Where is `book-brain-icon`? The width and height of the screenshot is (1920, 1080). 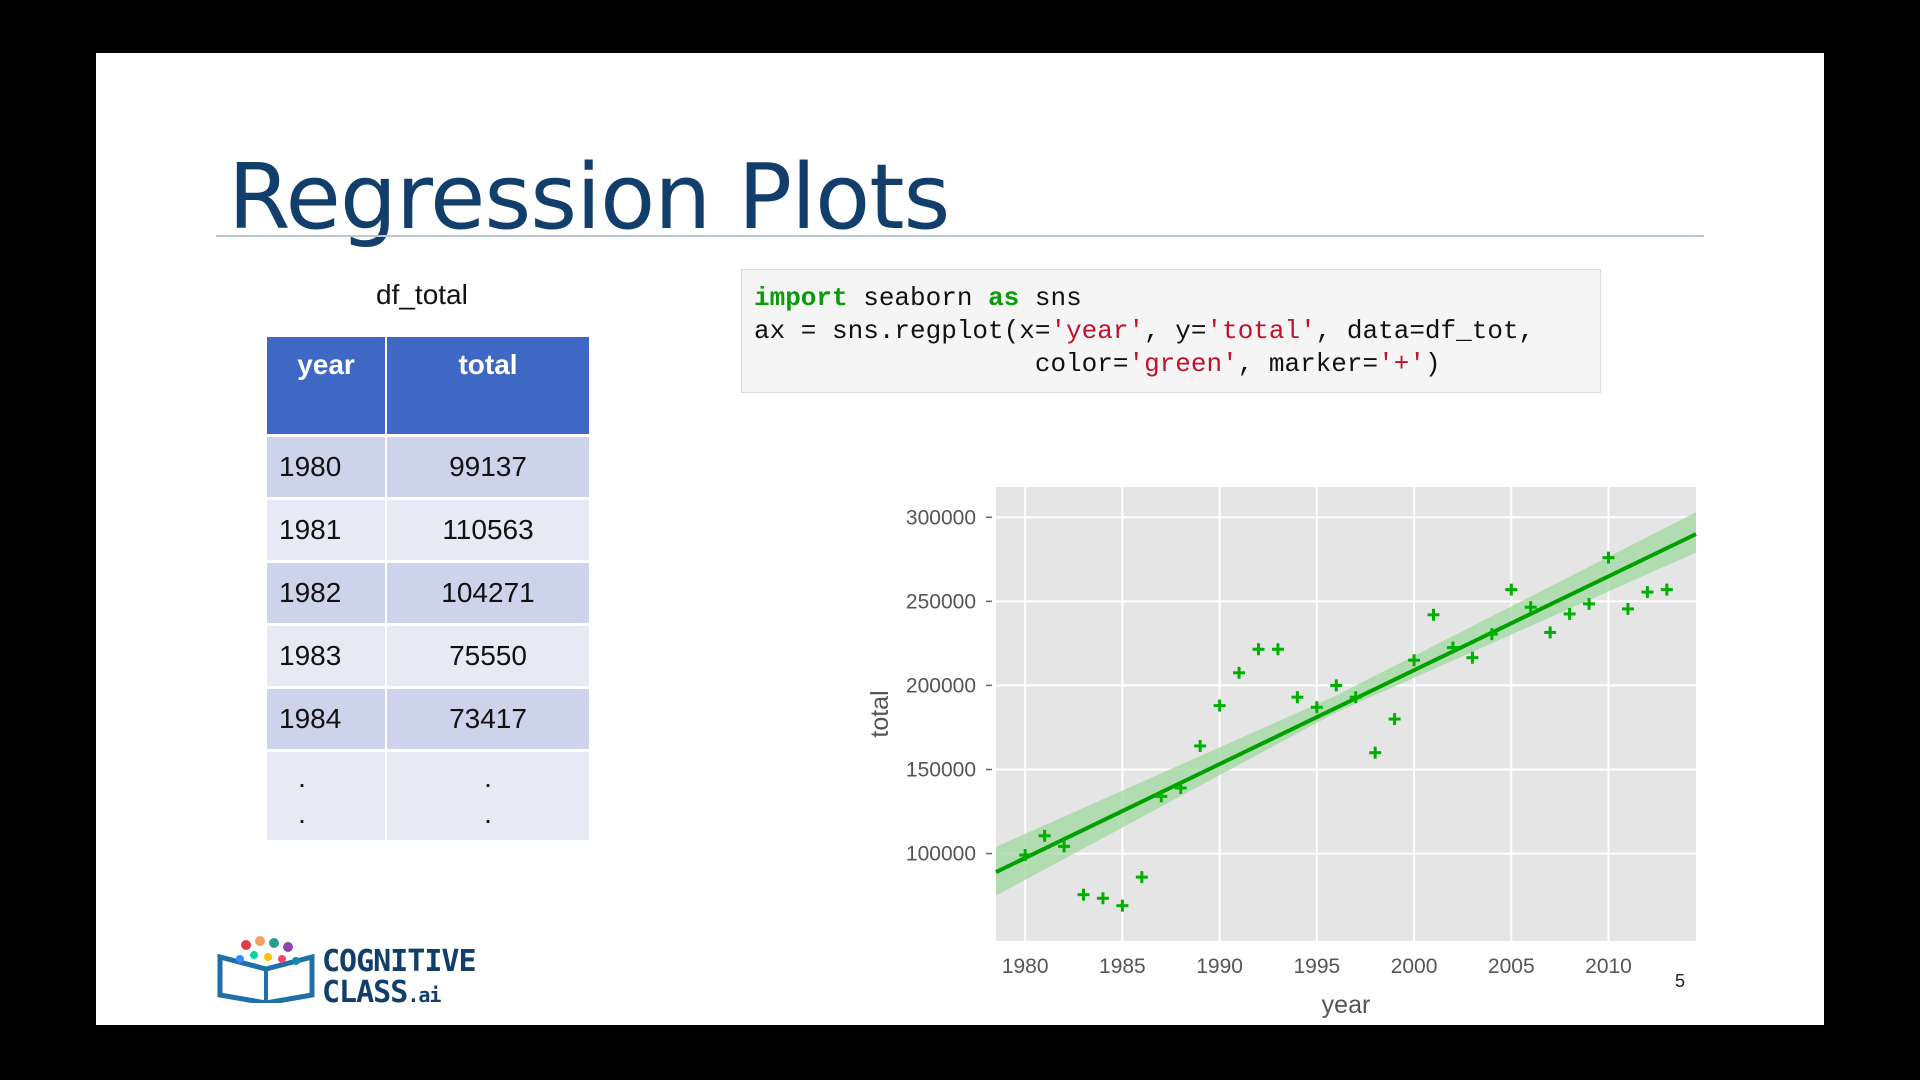
book-brain-icon is located at coordinates (266, 969).